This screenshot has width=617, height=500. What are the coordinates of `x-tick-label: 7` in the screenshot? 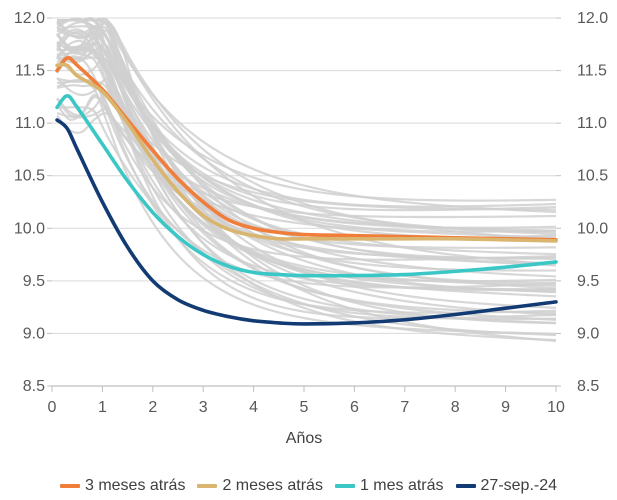 It's located at (404, 407).